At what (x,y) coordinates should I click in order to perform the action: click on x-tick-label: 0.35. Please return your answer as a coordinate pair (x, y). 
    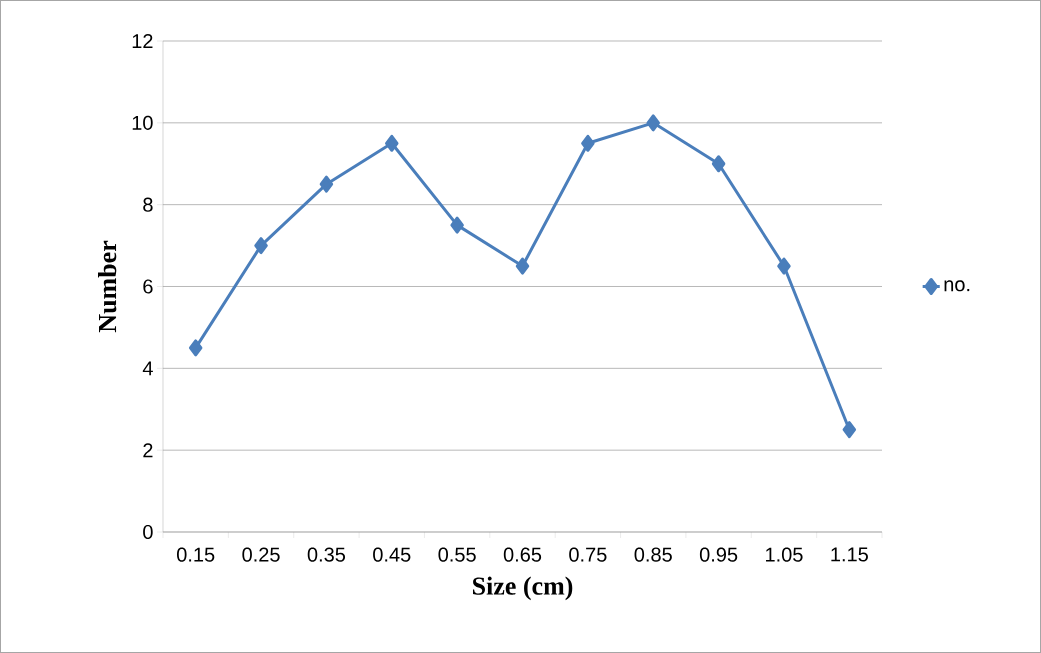
    Looking at the image, I should click on (326, 554).